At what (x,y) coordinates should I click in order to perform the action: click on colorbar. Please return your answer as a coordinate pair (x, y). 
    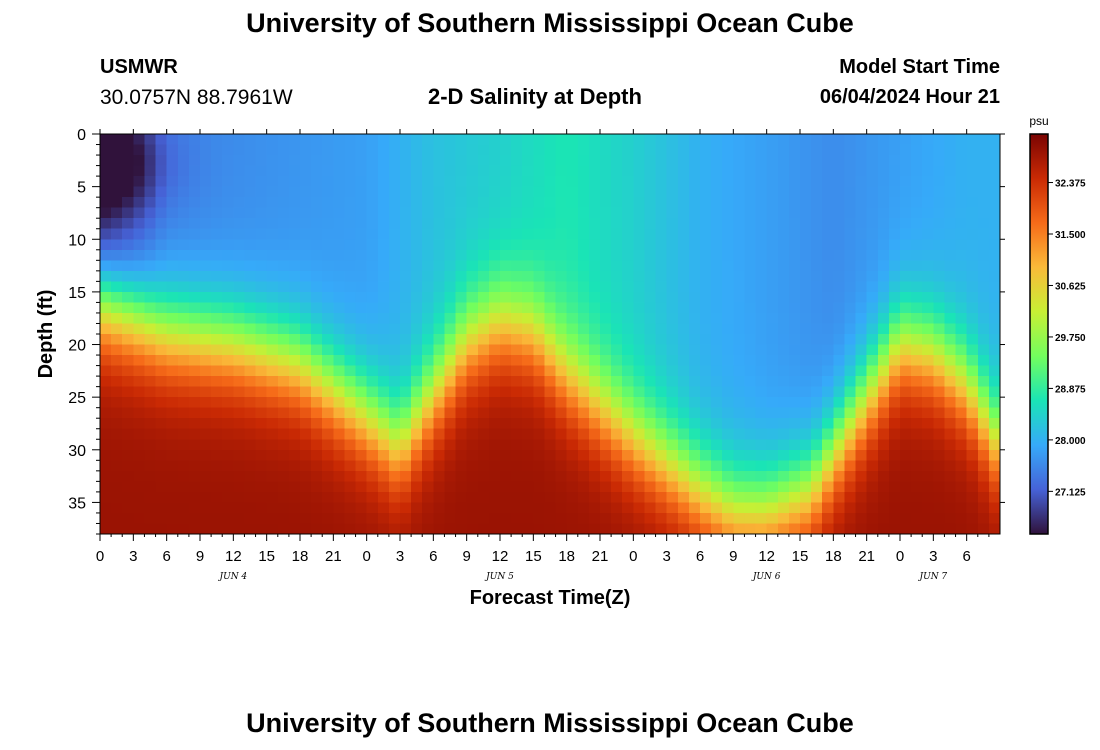
    Looking at the image, I should click on (1039, 334).